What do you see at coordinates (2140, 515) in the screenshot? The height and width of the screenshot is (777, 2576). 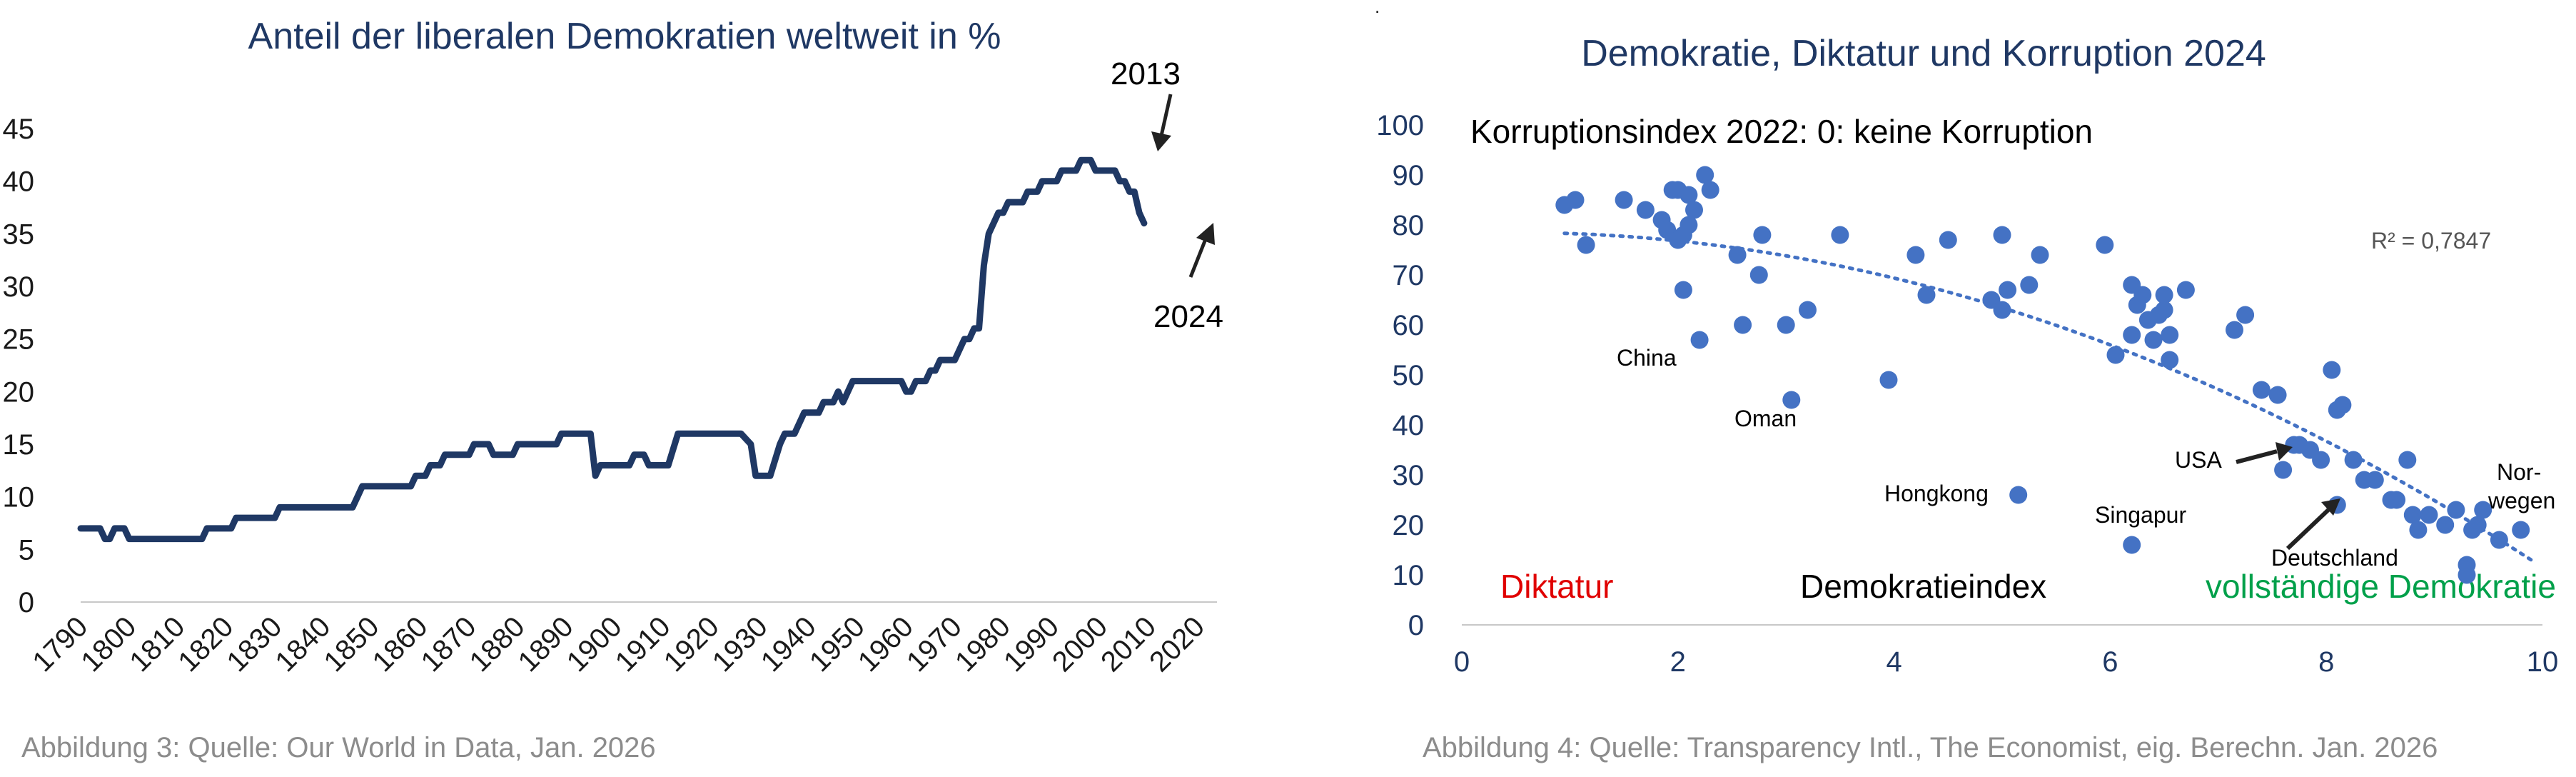 I see `point-label-singapur: Singapur` at bounding box center [2140, 515].